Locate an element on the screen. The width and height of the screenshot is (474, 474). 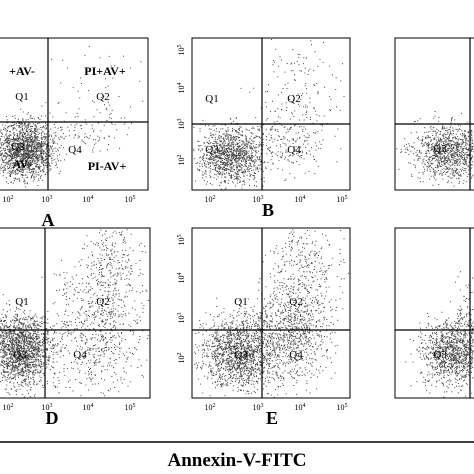
panel: Q1 Q2 Q3 Q4 10² 10³ 10⁴ 10⁵ D is located at coordinates (75, 327).